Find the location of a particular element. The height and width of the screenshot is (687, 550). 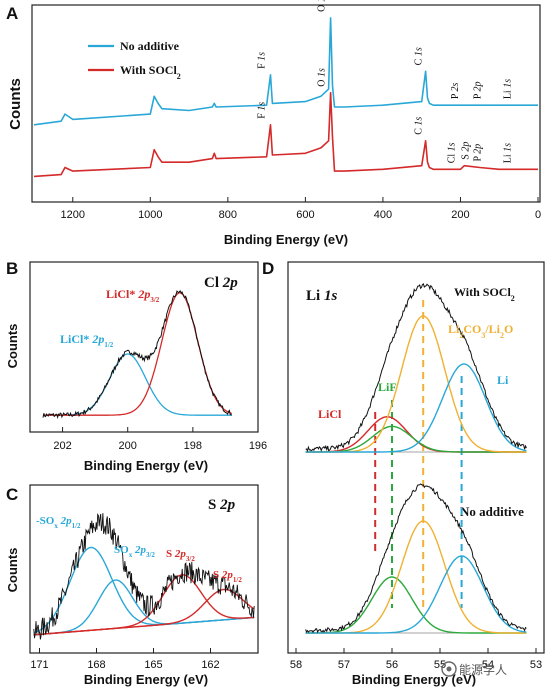

component-label-li2co3-li2o: Li2CO3/Li2O is located at coordinates (480, 331).